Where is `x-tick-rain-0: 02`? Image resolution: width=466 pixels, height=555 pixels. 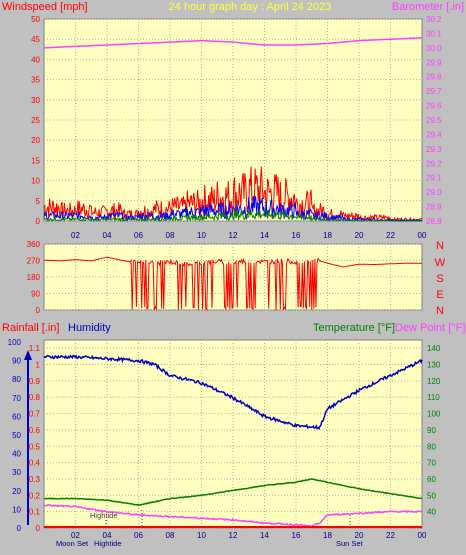 x-tick-rain-0: 02 is located at coordinates (75, 535).